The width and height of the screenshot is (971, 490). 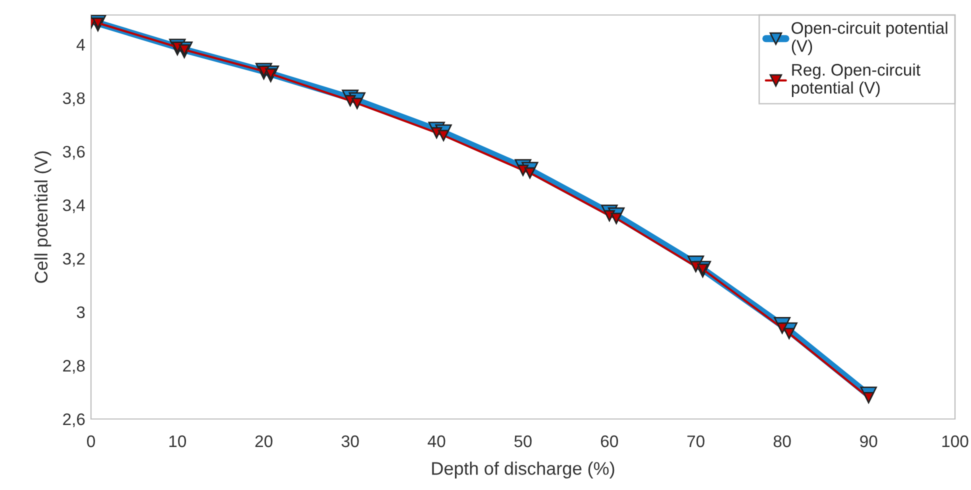 What do you see at coordinates (73, 259) in the screenshot?
I see `y-tick-label: 3,2` at bounding box center [73, 259].